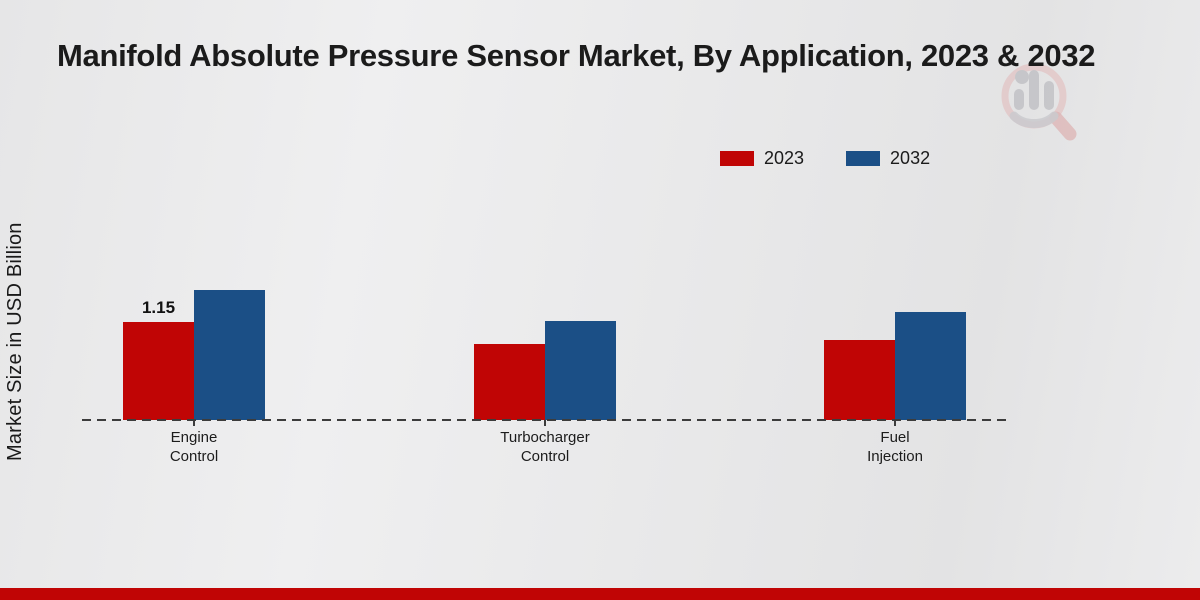 This screenshot has height=600, width=1200. Describe the element at coordinates (859, 380) in the screenshot. I see `bar-2023-fuel-injection` at that location.